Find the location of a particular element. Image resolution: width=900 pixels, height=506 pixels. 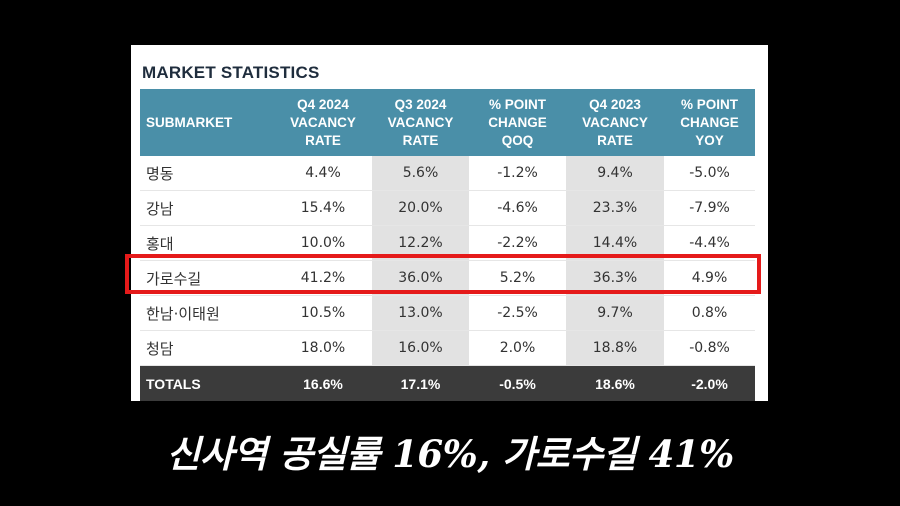

table-row: 홍대 10.0% 12.2% -2.2% 14.4% -4.4% is located at coordinates (447, 243).